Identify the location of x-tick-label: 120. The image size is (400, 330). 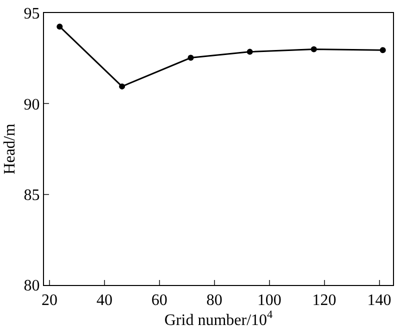
(324, 301).